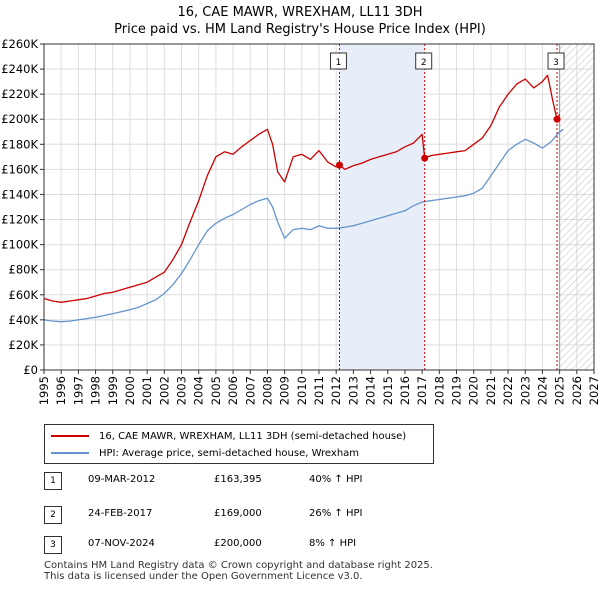 This screenshot has height=590, width=600. Describe the element at coordinates (353, 390) in the screenshot. I see `x-tick-label: 2013` at that location.